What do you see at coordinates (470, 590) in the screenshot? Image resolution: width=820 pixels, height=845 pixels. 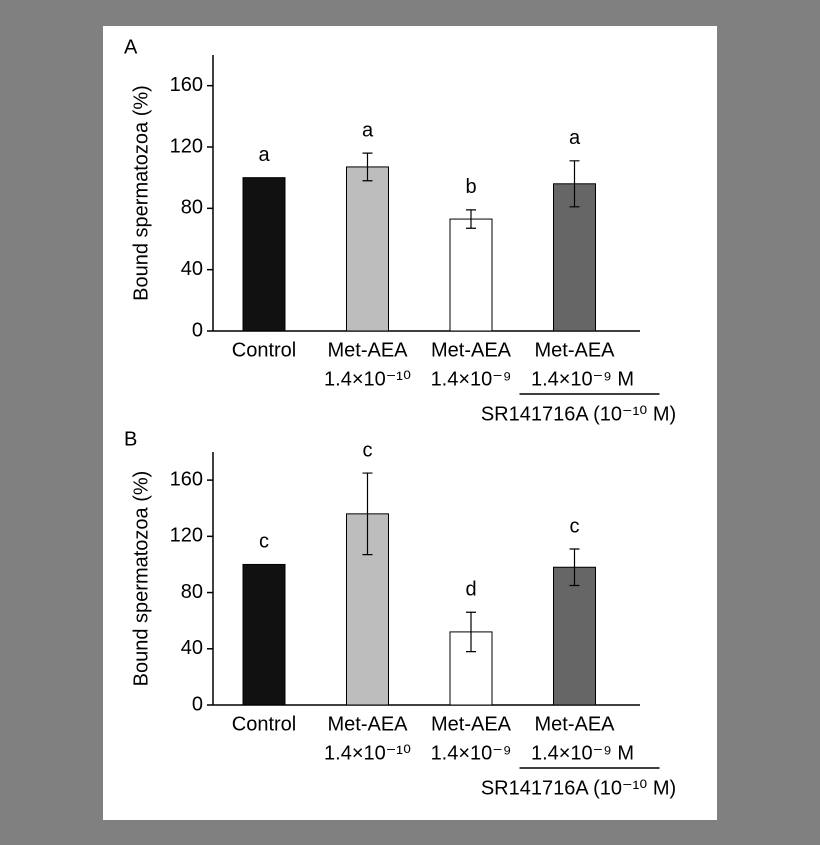 I see `significance-letter: d` at bounding box center [470, 590].